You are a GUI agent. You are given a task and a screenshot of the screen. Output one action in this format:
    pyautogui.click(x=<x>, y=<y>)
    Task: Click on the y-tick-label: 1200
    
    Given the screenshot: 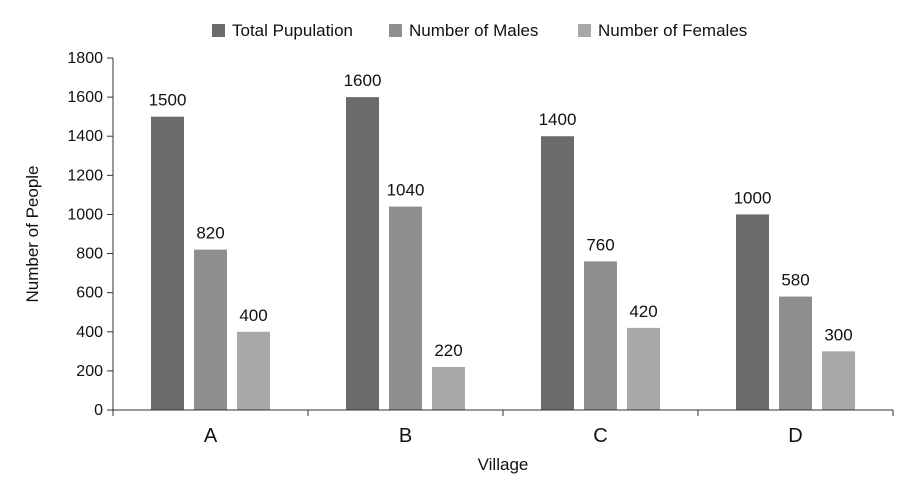 What is the action you would take?
    pyautogui.click(x=85, y=175)
    